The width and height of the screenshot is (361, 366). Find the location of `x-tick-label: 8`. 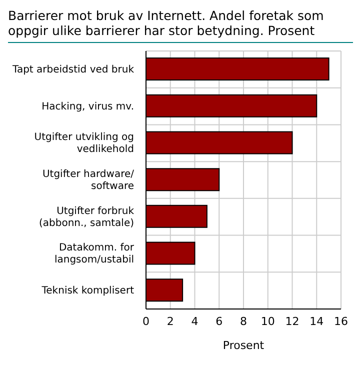

x-tick-label: 8 is located at coordinates (243, 321).